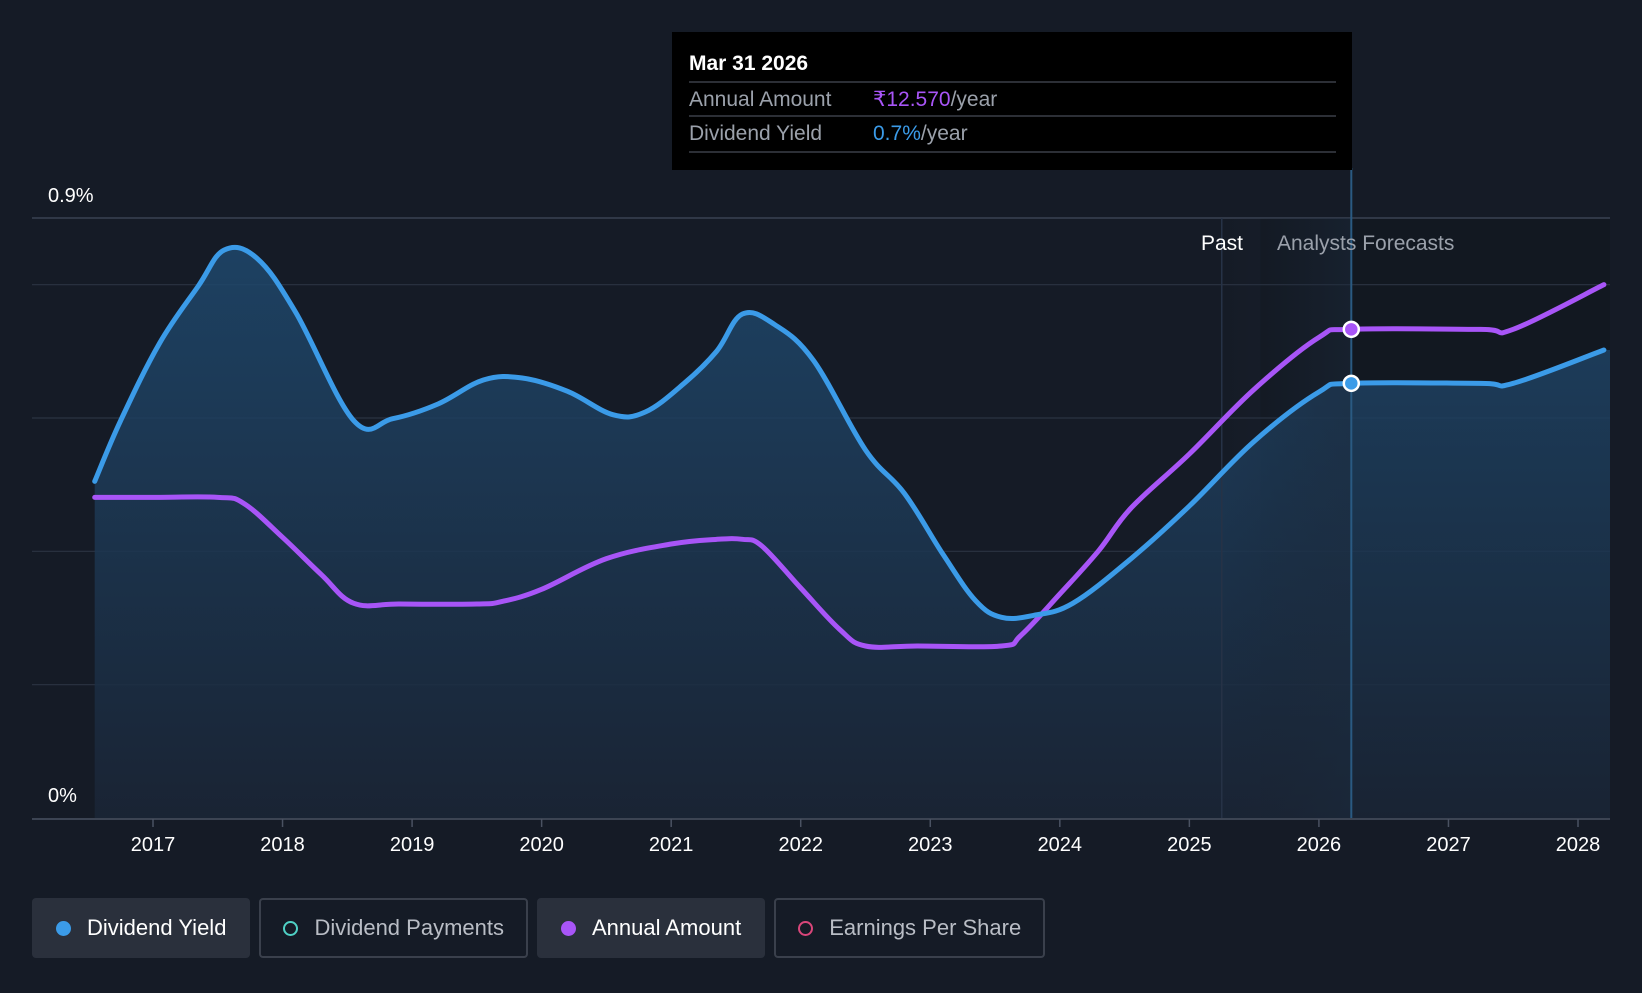  I want to click on tooltip-dividend-yield-value: 0.7%, so click(897, 133).